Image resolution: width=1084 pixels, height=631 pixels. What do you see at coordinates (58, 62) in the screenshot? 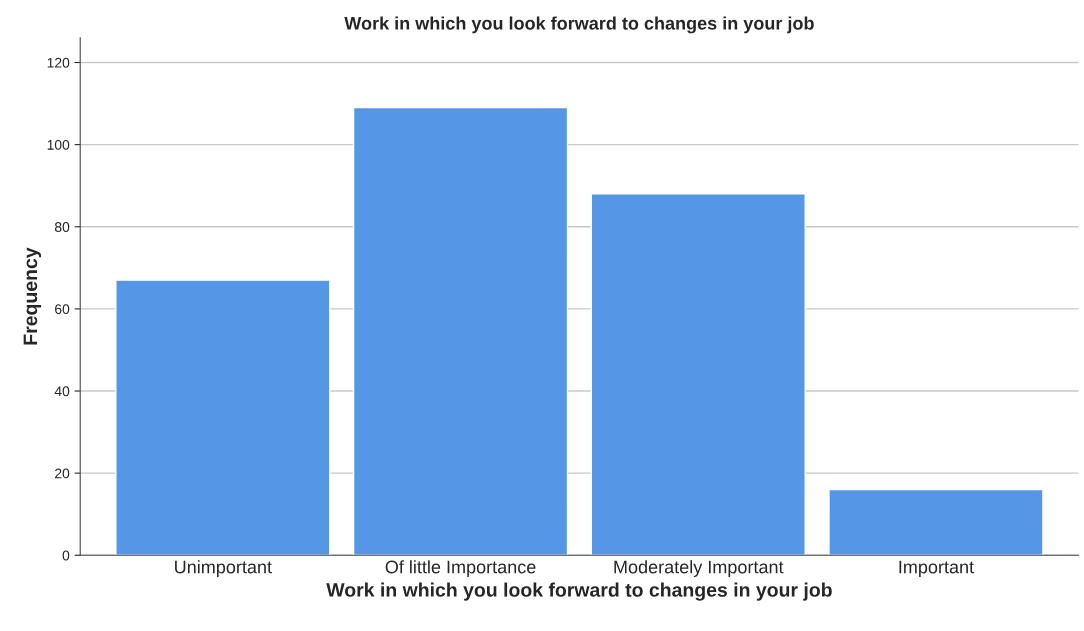
I see `y-tick-label: 120` at bounding box center [58, 62].